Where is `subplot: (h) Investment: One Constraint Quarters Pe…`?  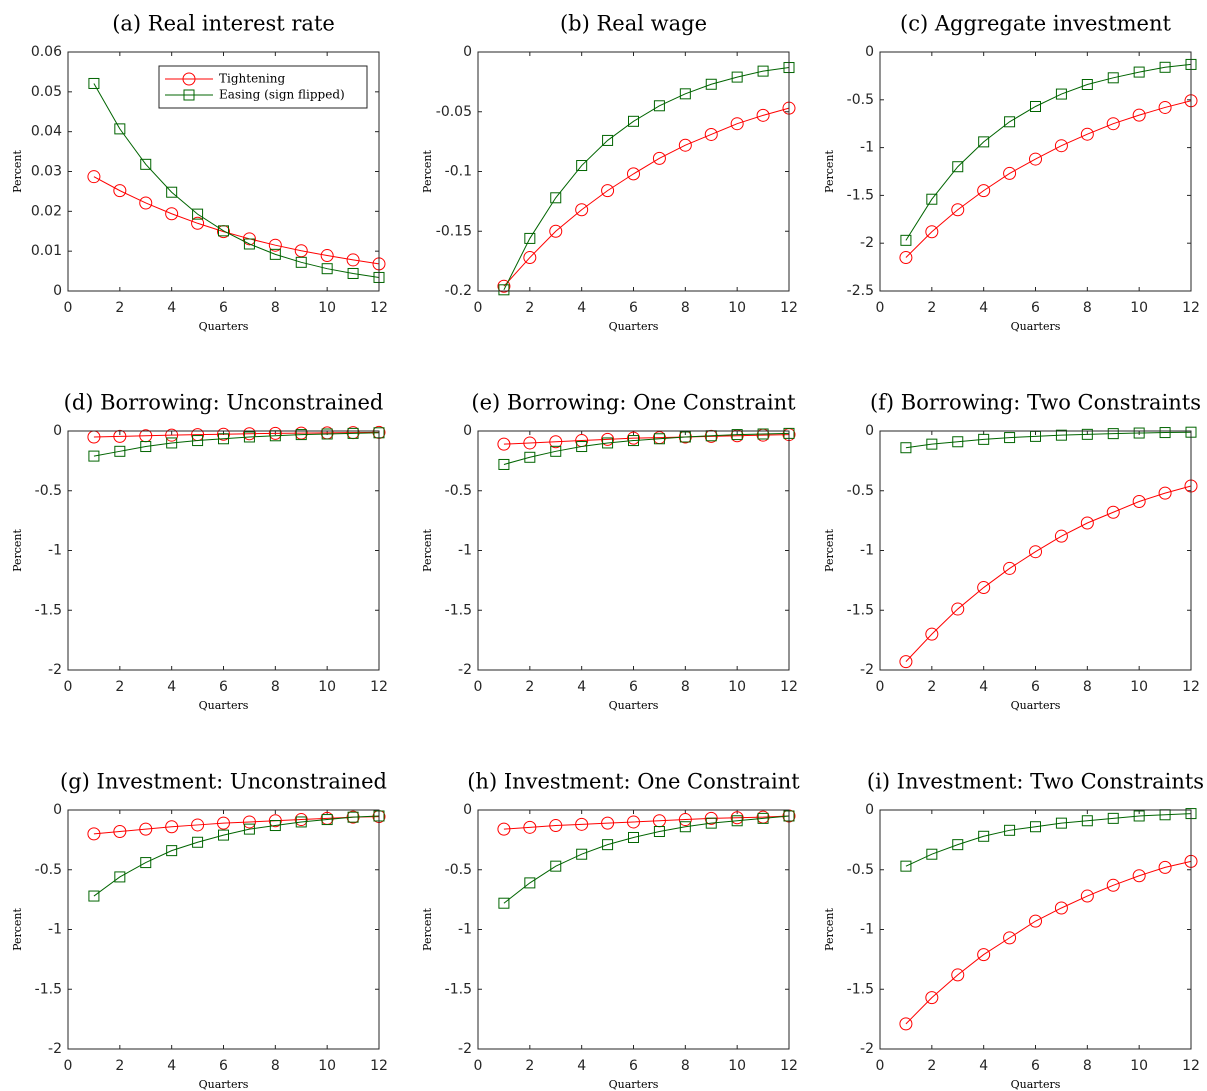 subplot: (h) Investment: One Constraint Quarters Pe… is located at coordinates (610, 930).